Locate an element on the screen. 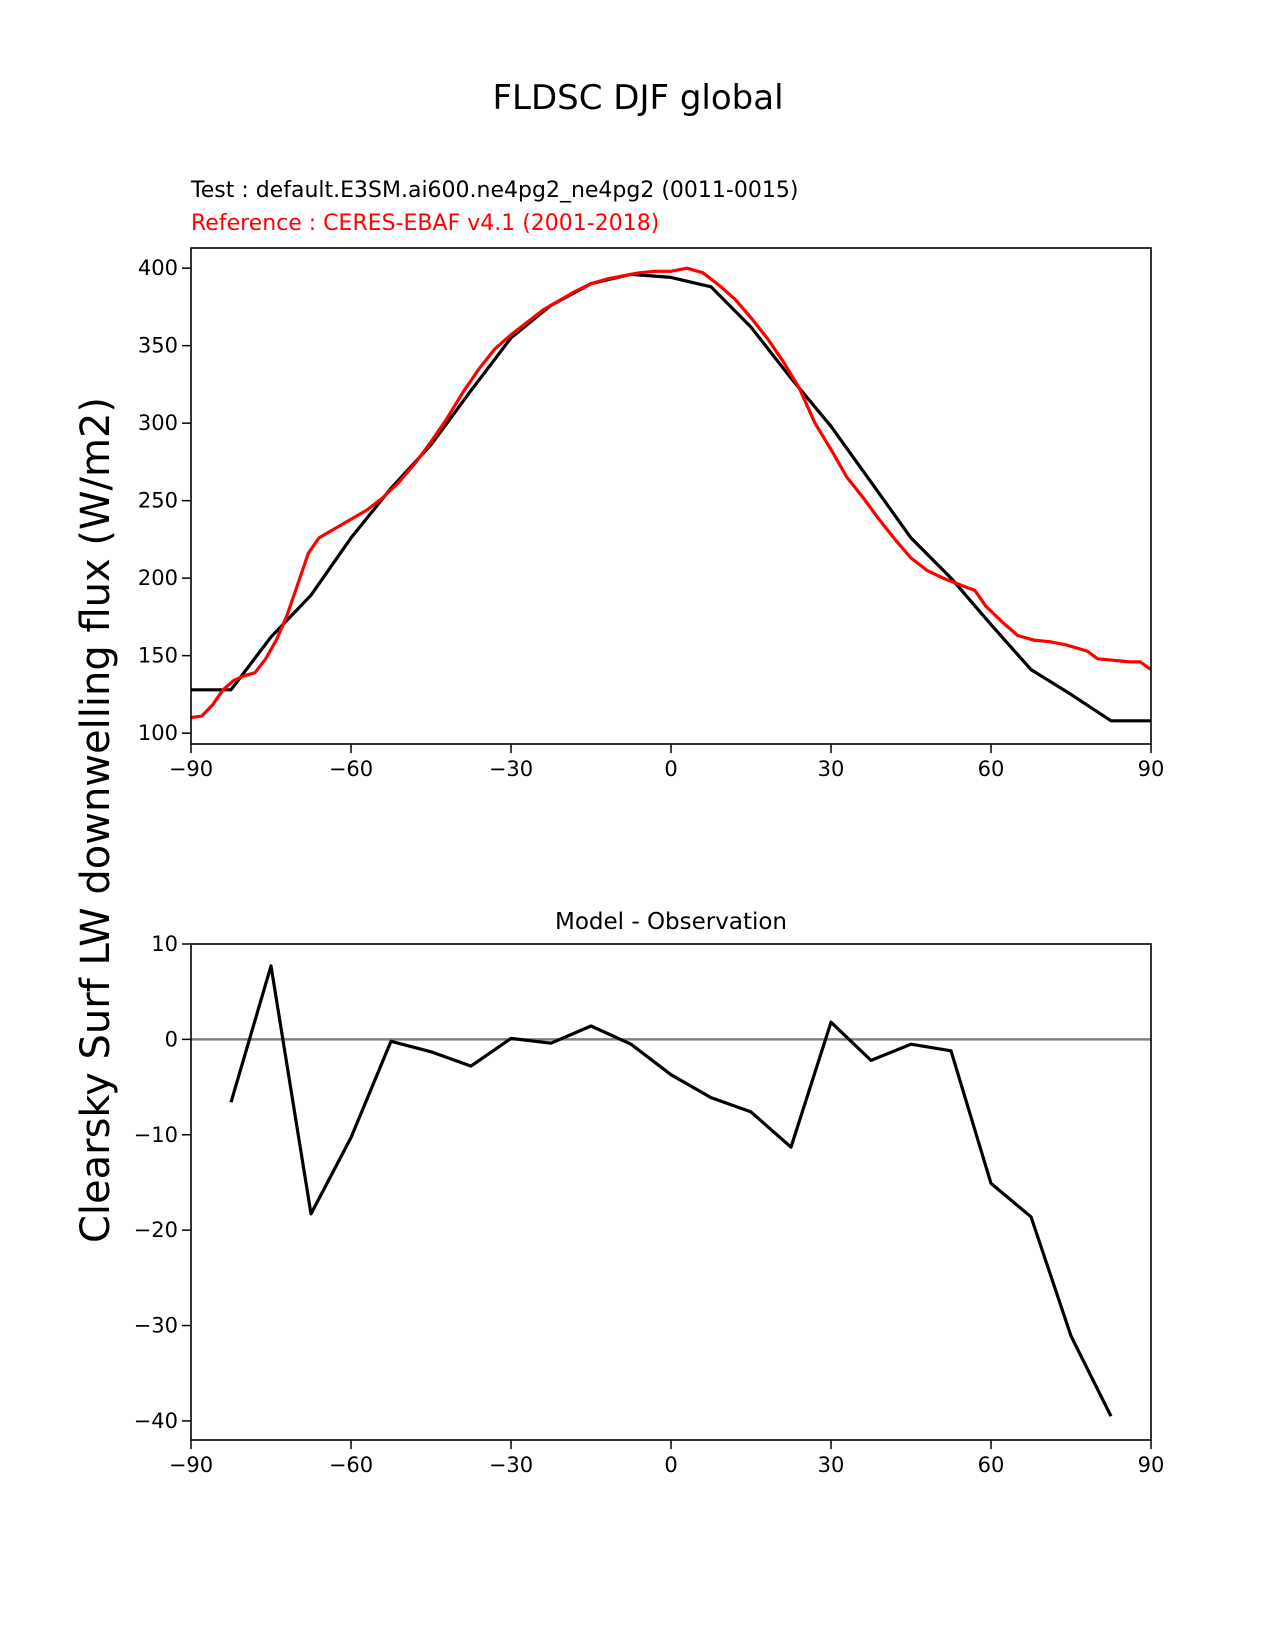 Image resolution: width=1275 pixels, height=1650 pixels. bottom-ytick-label: 0 is located at coordinates (171, 1039).